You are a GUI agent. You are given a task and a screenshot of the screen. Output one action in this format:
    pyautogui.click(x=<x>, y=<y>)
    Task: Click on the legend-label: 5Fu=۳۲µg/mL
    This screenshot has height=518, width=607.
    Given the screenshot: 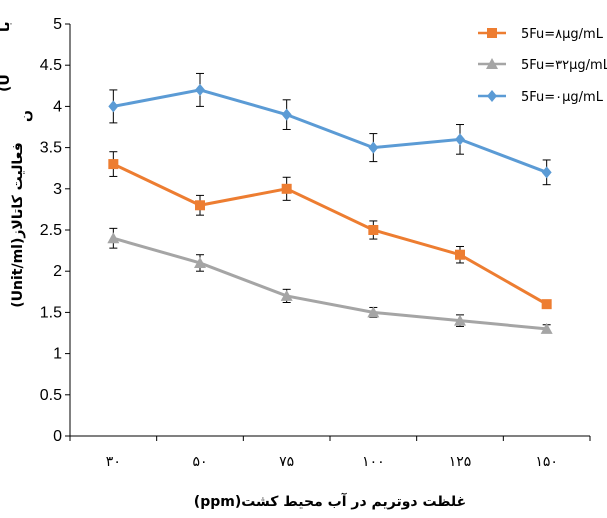 What is the action you would take?
    pyautogui.click(x=564, y=65)
    